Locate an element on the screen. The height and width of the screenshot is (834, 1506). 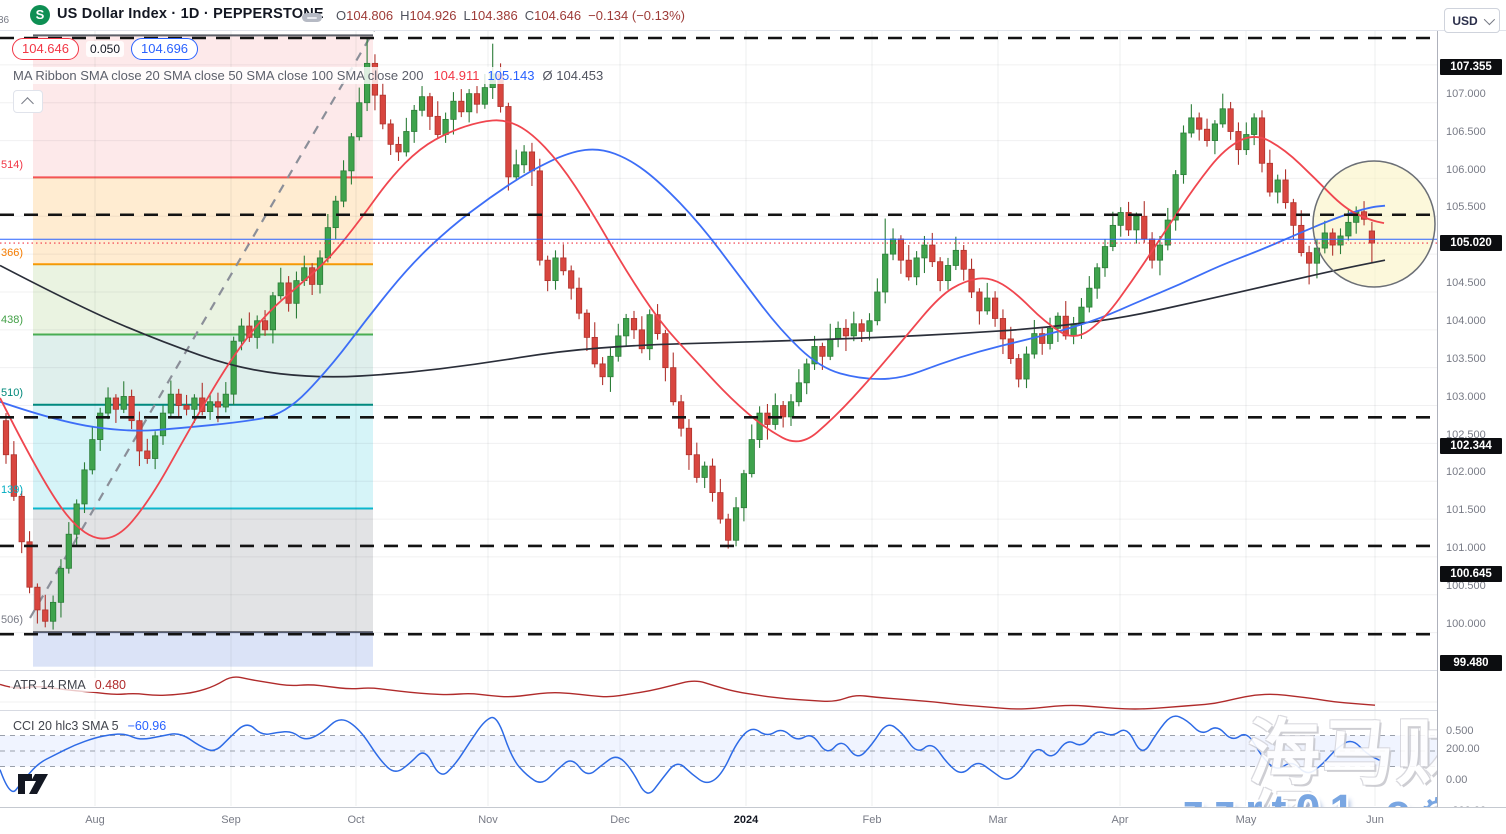
atr-legend: ATR 14 RMA 0.480 is located at coordinates (69, 685).